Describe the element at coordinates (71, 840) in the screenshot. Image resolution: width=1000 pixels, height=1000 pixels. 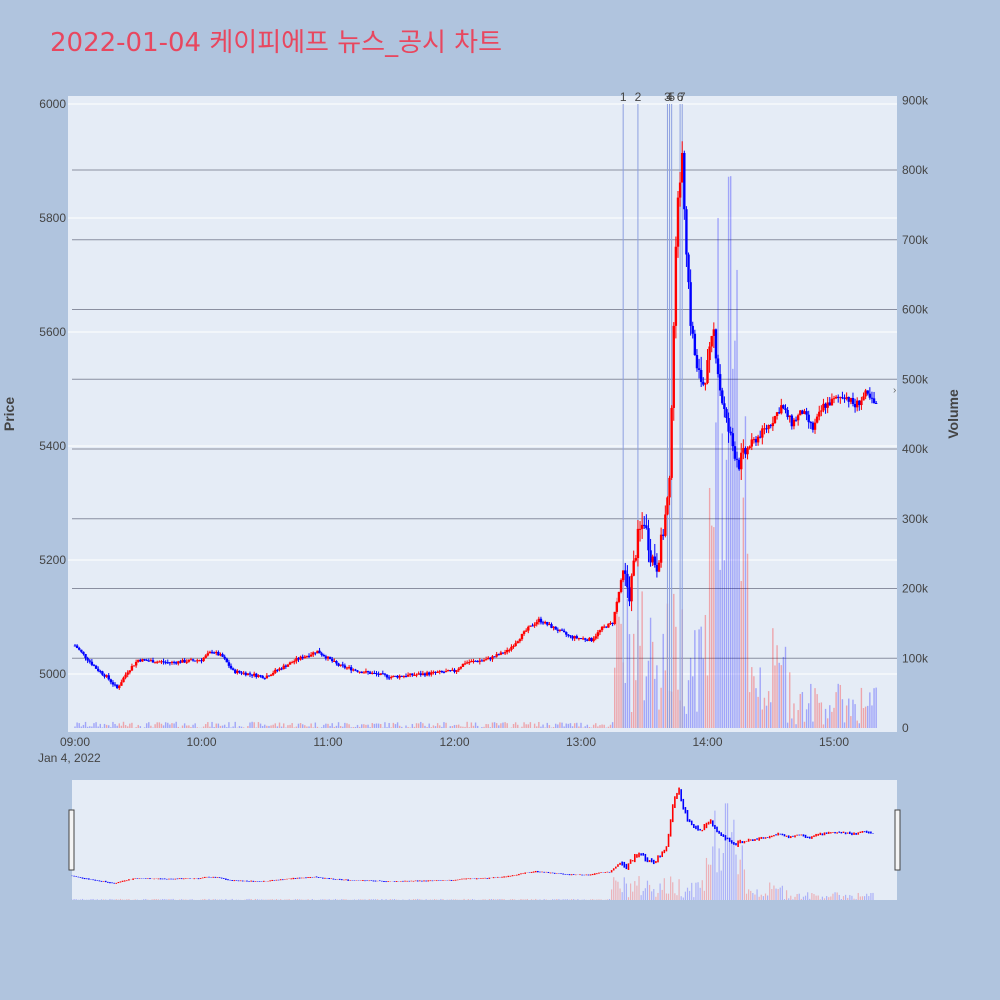
I see `range-slider-left-handle` at that location.